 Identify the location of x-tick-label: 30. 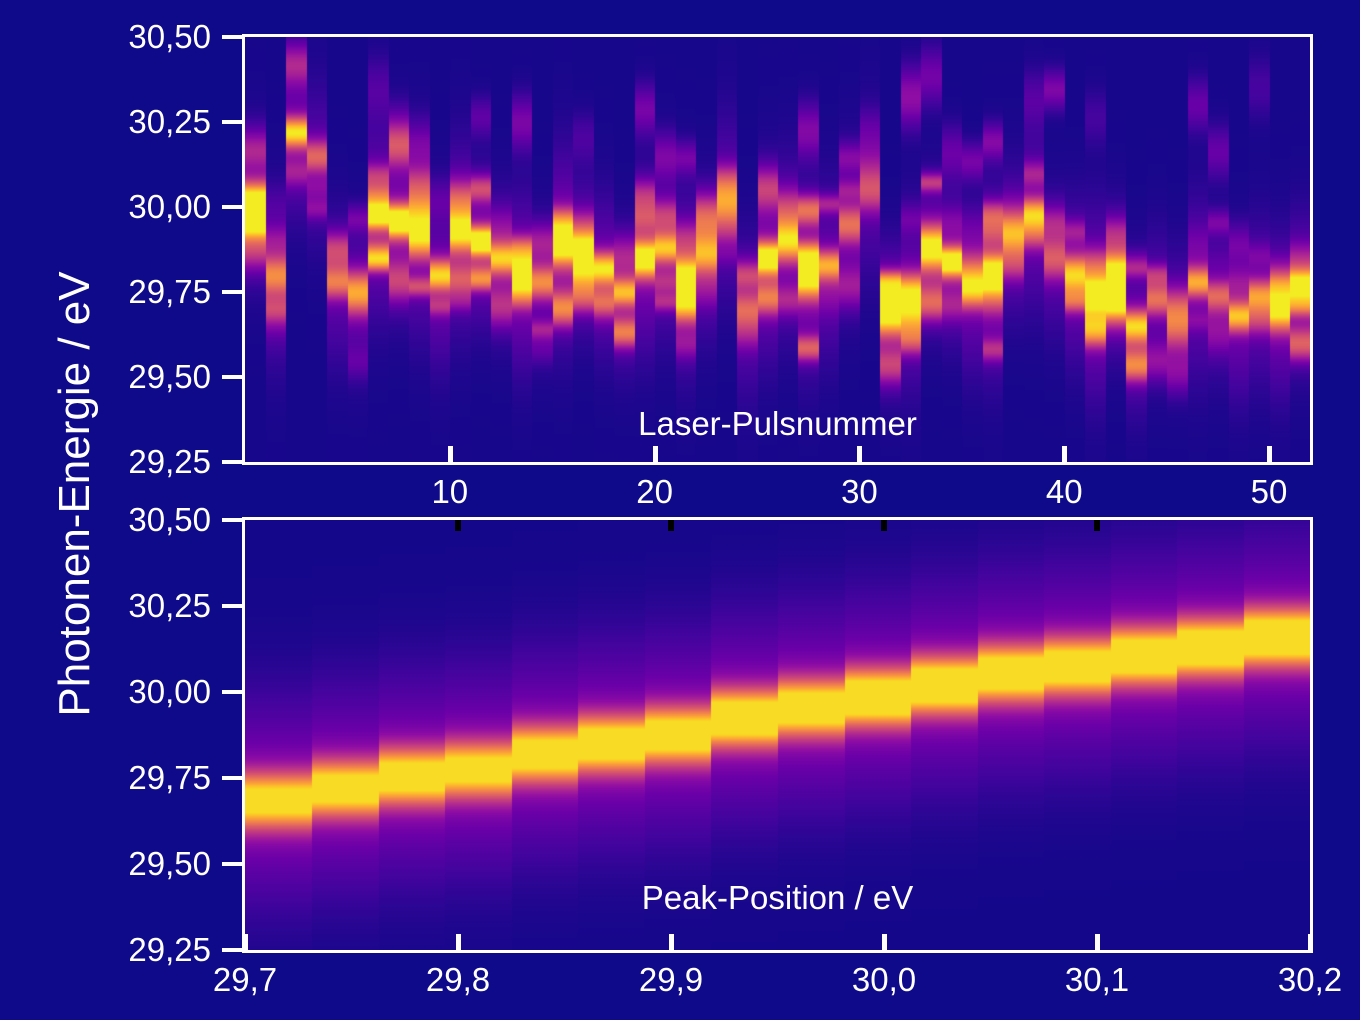
(859, 491).